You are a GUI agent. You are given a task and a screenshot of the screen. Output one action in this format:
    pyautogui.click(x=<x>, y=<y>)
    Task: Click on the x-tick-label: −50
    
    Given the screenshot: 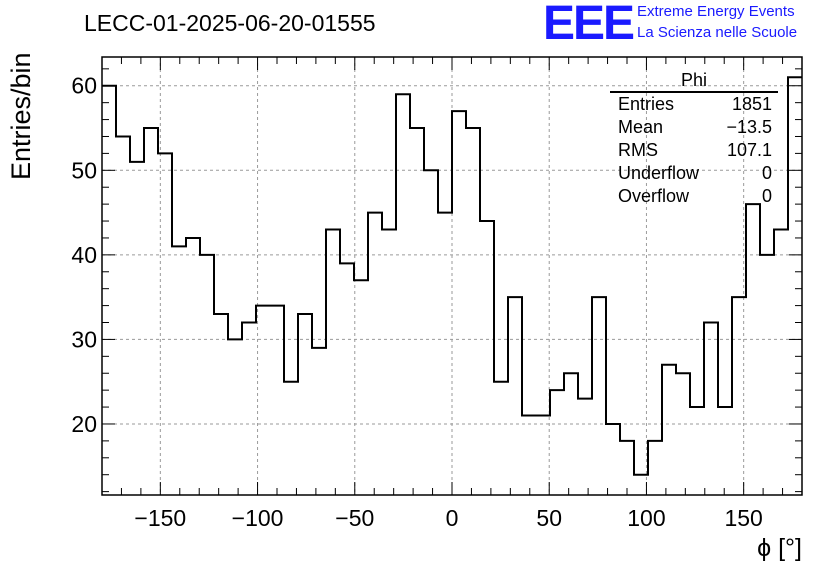 What is the action you would take?
    pyautogui.click(x=354, y=518)
    